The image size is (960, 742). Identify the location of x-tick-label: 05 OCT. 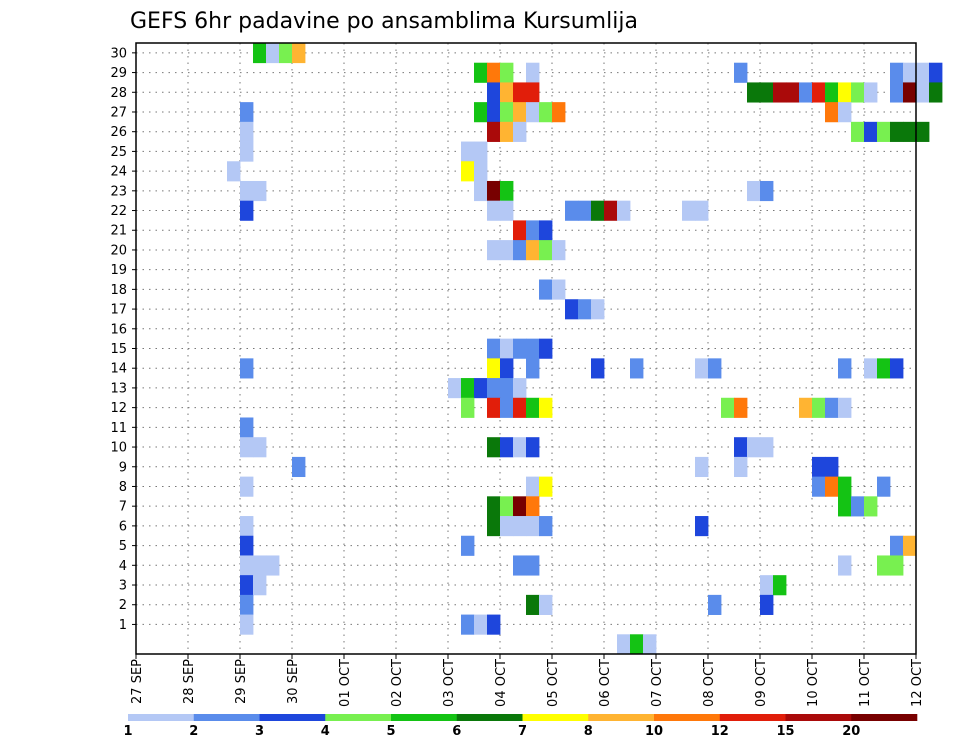
(553, 683).